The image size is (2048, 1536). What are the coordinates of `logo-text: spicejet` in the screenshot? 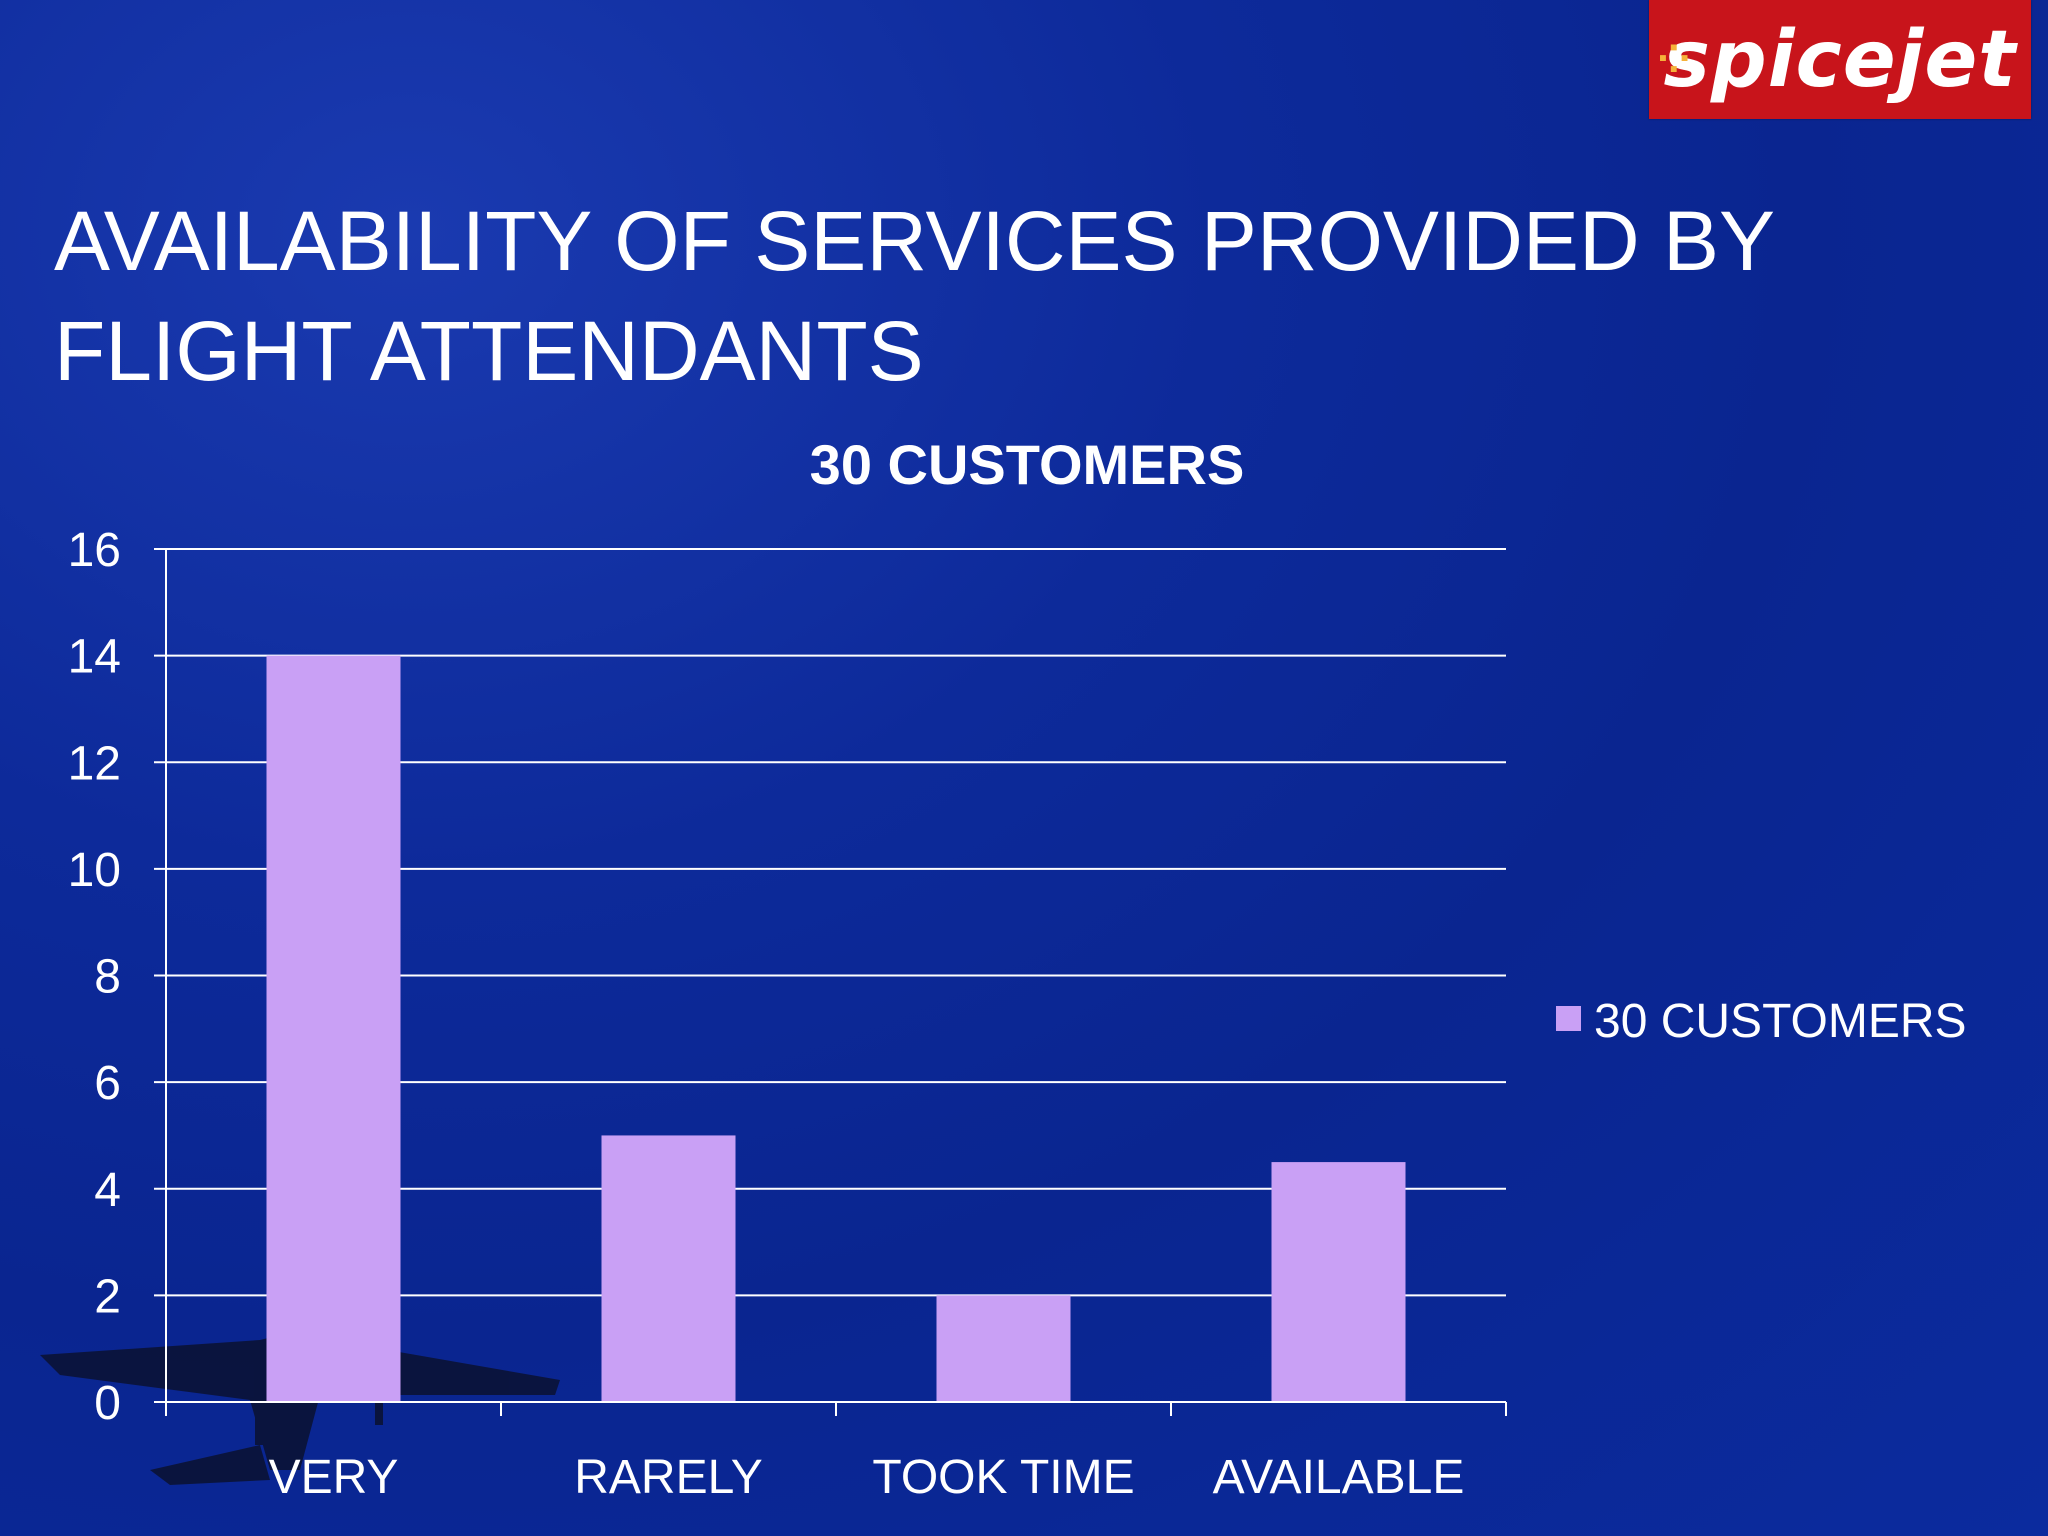 It's located at (1840, 59).